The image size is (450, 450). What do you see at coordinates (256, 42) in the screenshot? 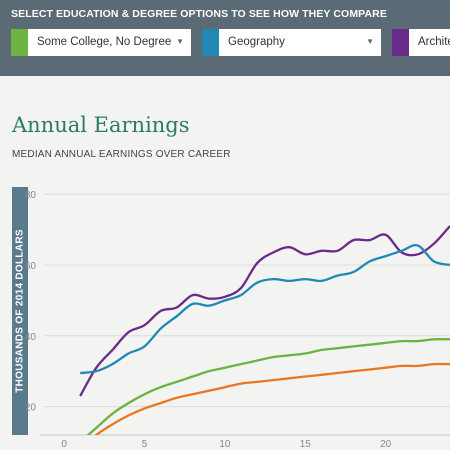
I see `education-select-2-label: Geography` at bounding box center [256, 42].